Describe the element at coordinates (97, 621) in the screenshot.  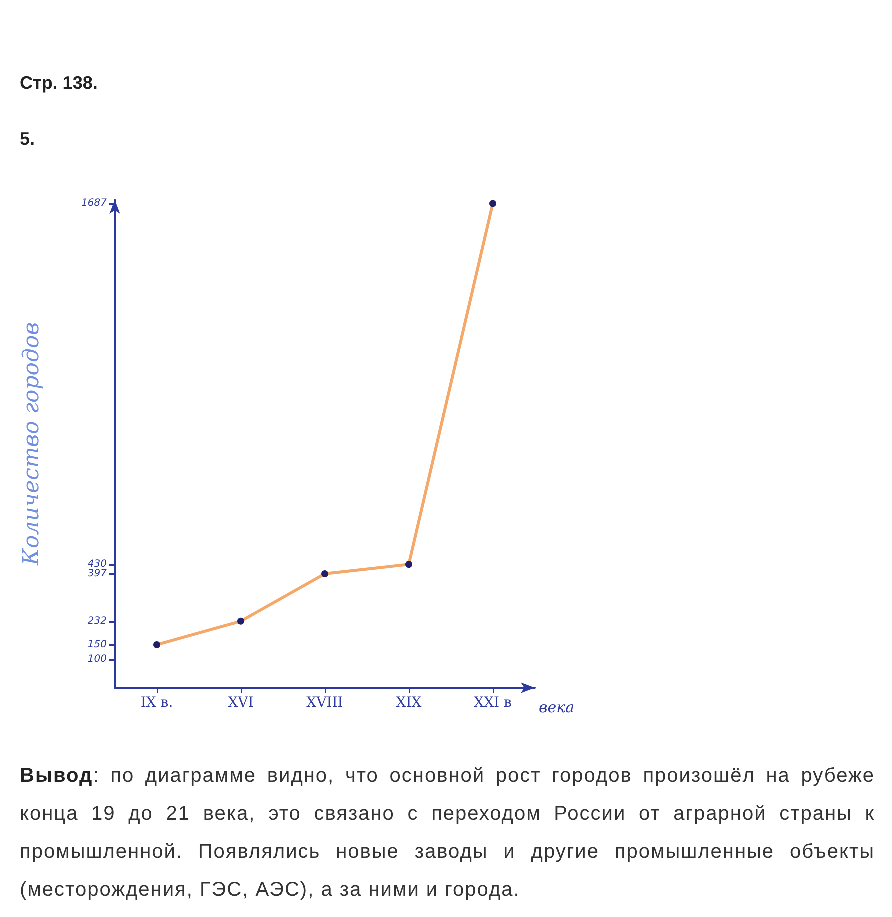
I see `y-tick-label: 232` at that location.